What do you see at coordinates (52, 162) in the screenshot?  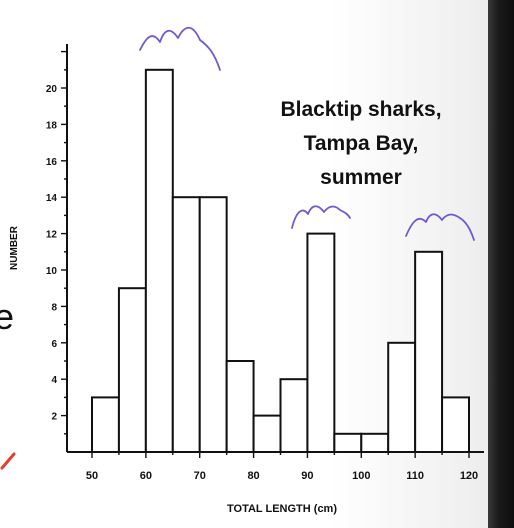 I see `y-tick-label: 16` at bounding box center [52, 162].